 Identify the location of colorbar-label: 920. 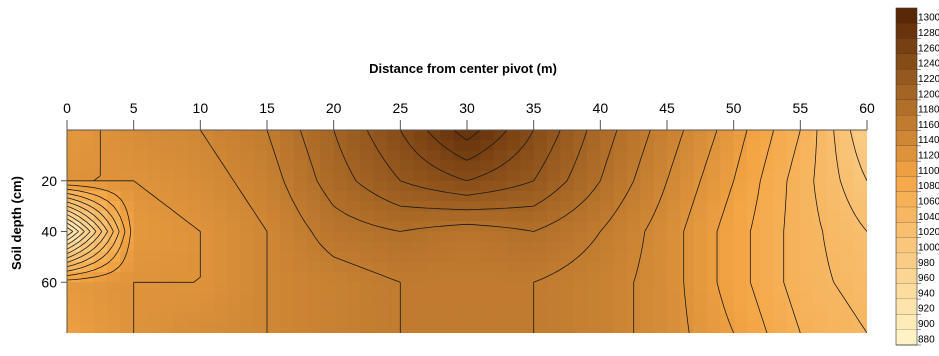
(926, 309).